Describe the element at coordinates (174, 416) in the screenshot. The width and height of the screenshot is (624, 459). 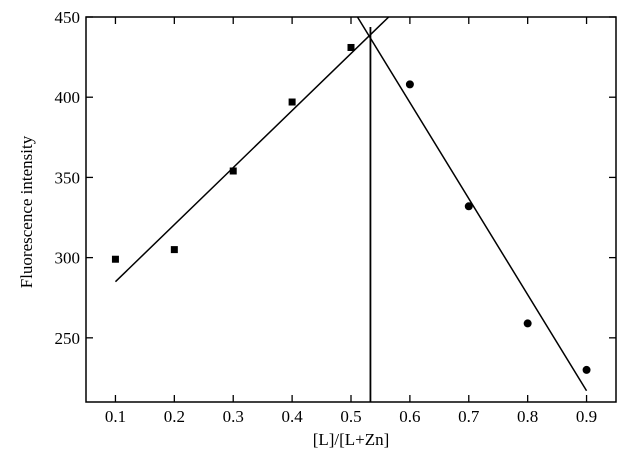
I see `x-tick-label: 0.2` at that location.